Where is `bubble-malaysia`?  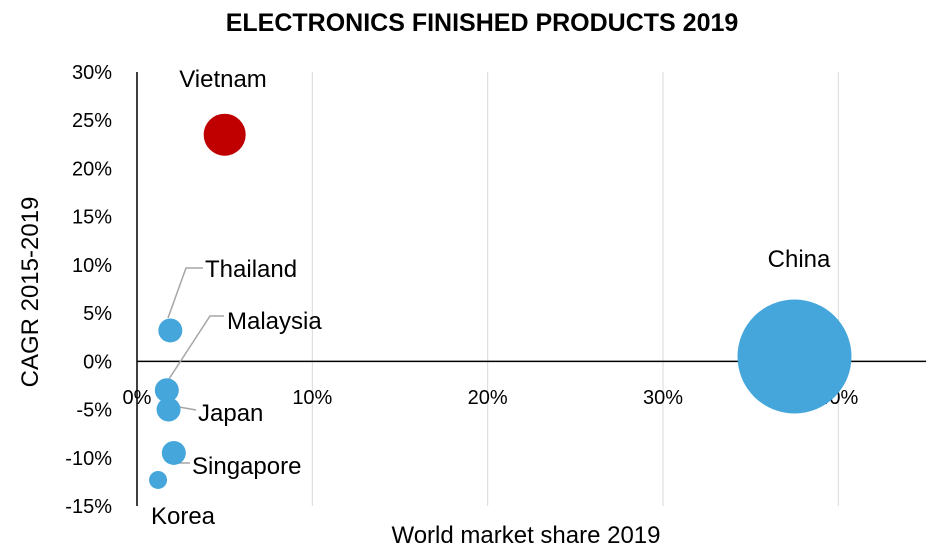 bubble-malaysia is located at coordinates (166, 390).